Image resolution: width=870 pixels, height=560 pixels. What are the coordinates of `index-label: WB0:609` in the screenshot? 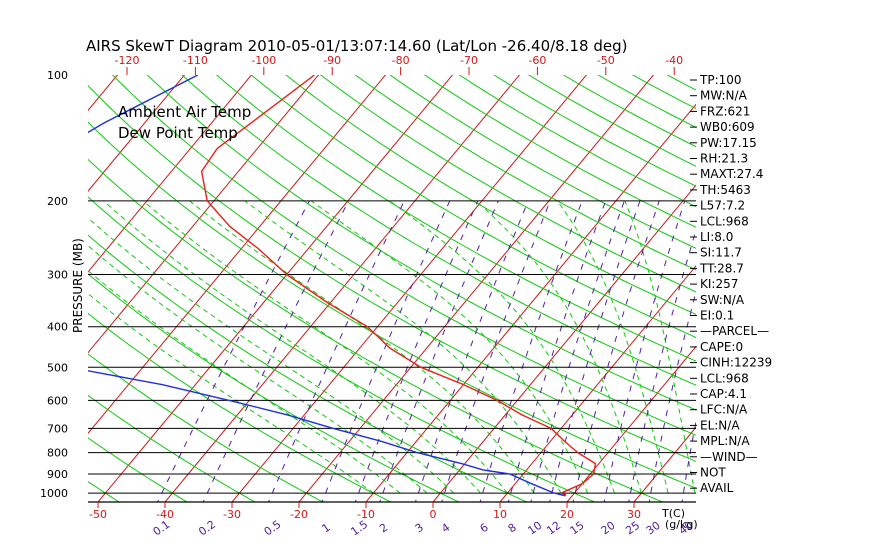 It's located at (727, 127).